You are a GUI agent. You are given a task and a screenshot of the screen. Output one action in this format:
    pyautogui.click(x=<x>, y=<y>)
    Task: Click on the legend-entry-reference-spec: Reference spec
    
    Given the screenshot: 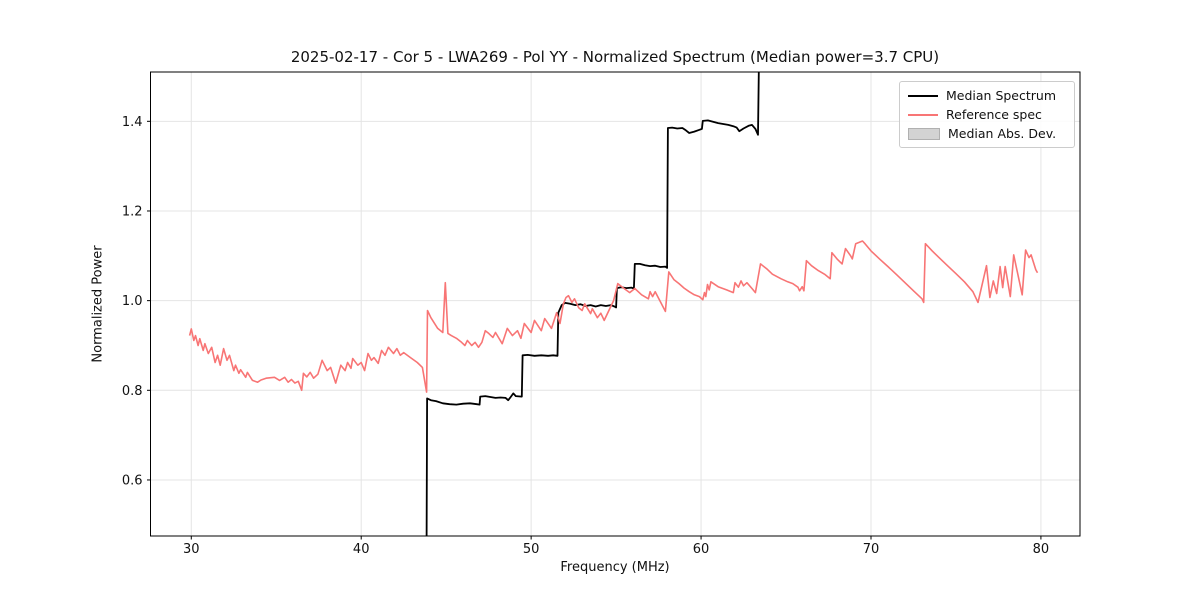 What is the action you would take?
    pyautogui.click(x=986, y=114)
    